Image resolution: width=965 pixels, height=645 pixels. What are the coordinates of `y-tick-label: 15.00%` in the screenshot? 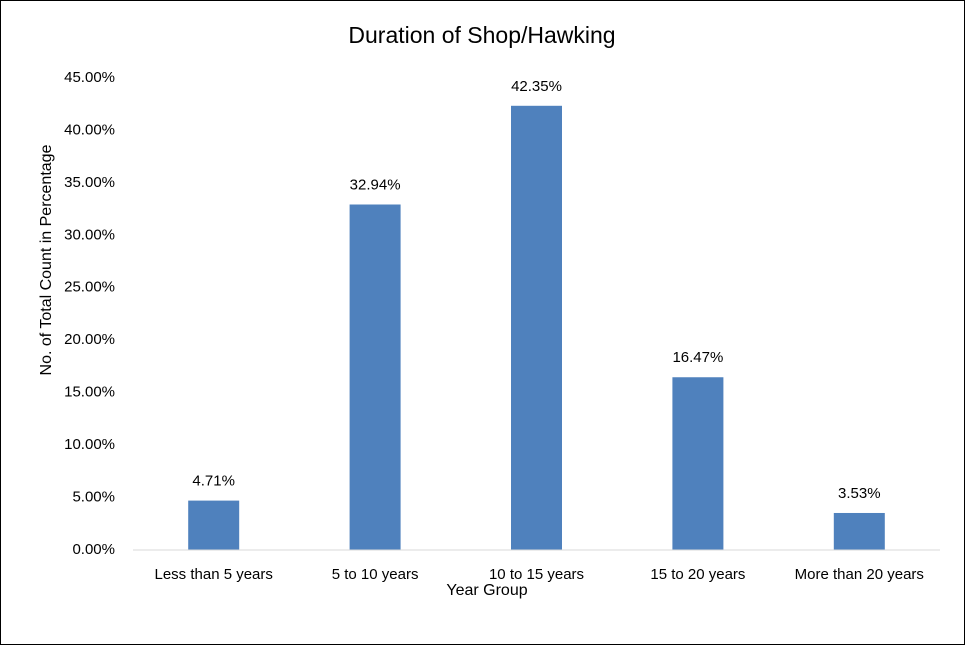 It's located at (89, 392).